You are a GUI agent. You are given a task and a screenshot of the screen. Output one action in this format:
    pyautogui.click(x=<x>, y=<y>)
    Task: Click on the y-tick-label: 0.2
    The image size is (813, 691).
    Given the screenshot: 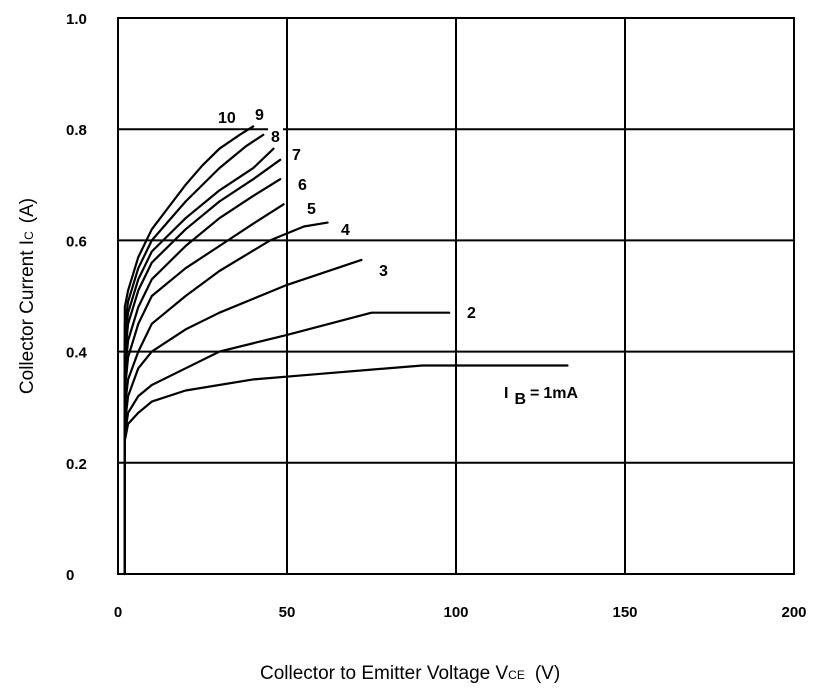 What is the action you would take?
    pyautogui.click(x=76, y=464)
    